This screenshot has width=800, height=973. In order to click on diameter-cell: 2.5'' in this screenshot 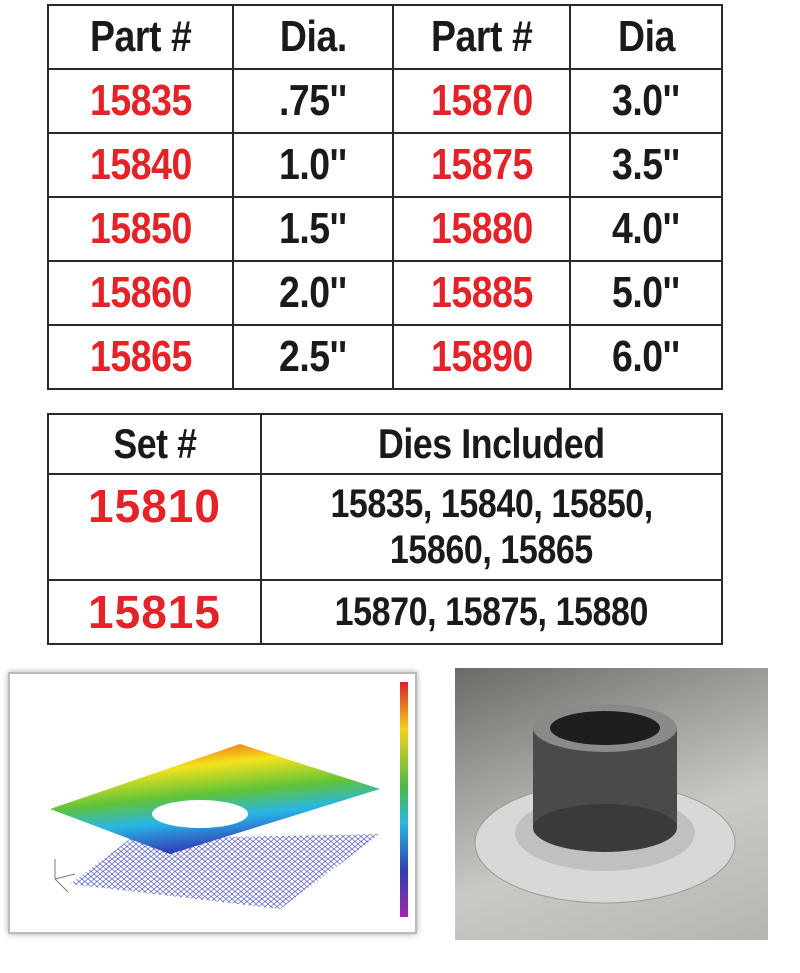, I will do `click(313, 357)`.